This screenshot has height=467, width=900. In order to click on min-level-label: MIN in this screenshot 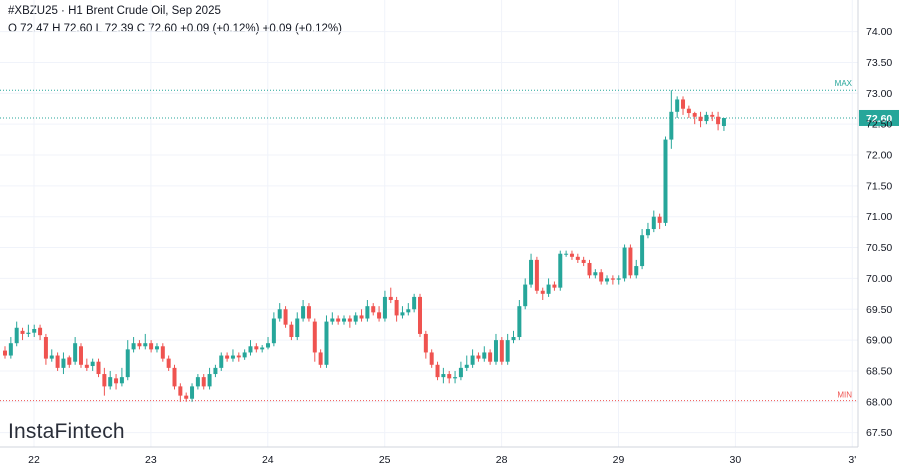, I will do `click(844, 395)`.